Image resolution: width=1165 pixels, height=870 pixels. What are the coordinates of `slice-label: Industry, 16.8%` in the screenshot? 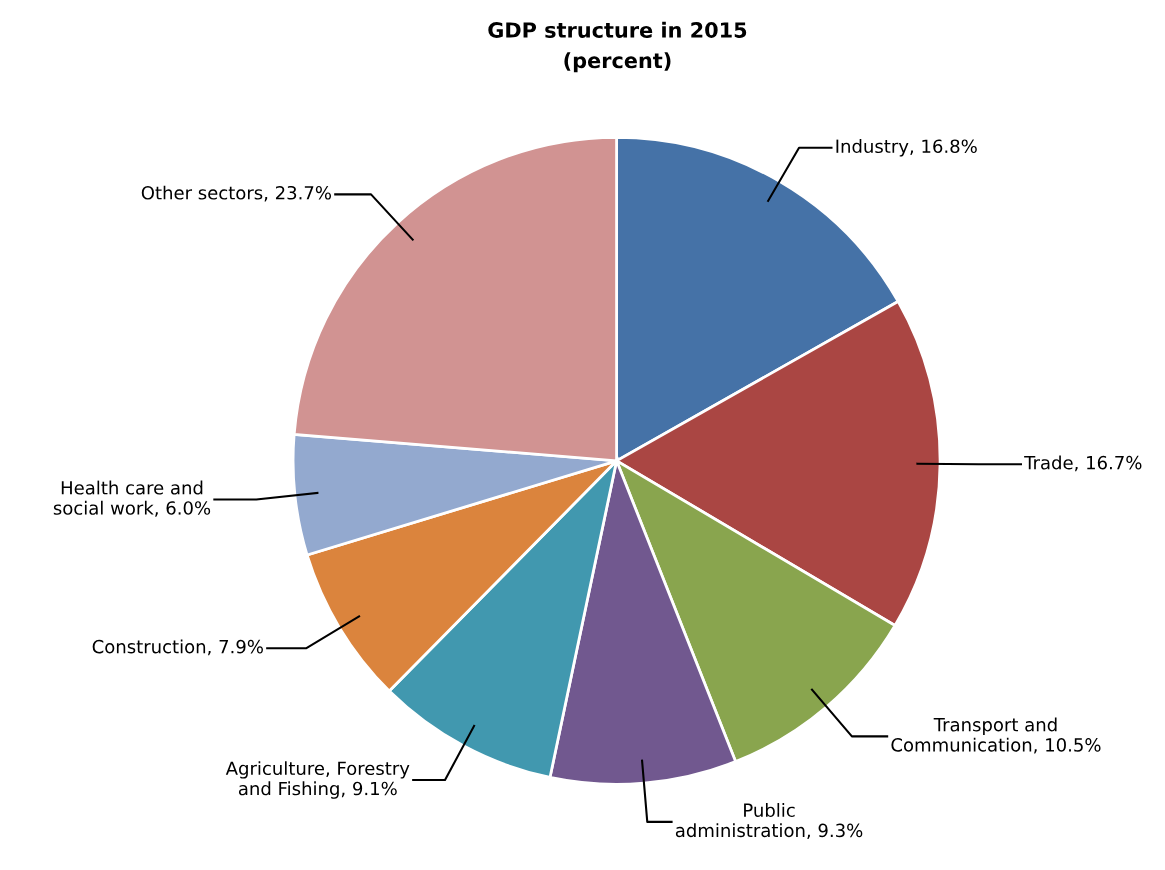 It's located at (906, 148).